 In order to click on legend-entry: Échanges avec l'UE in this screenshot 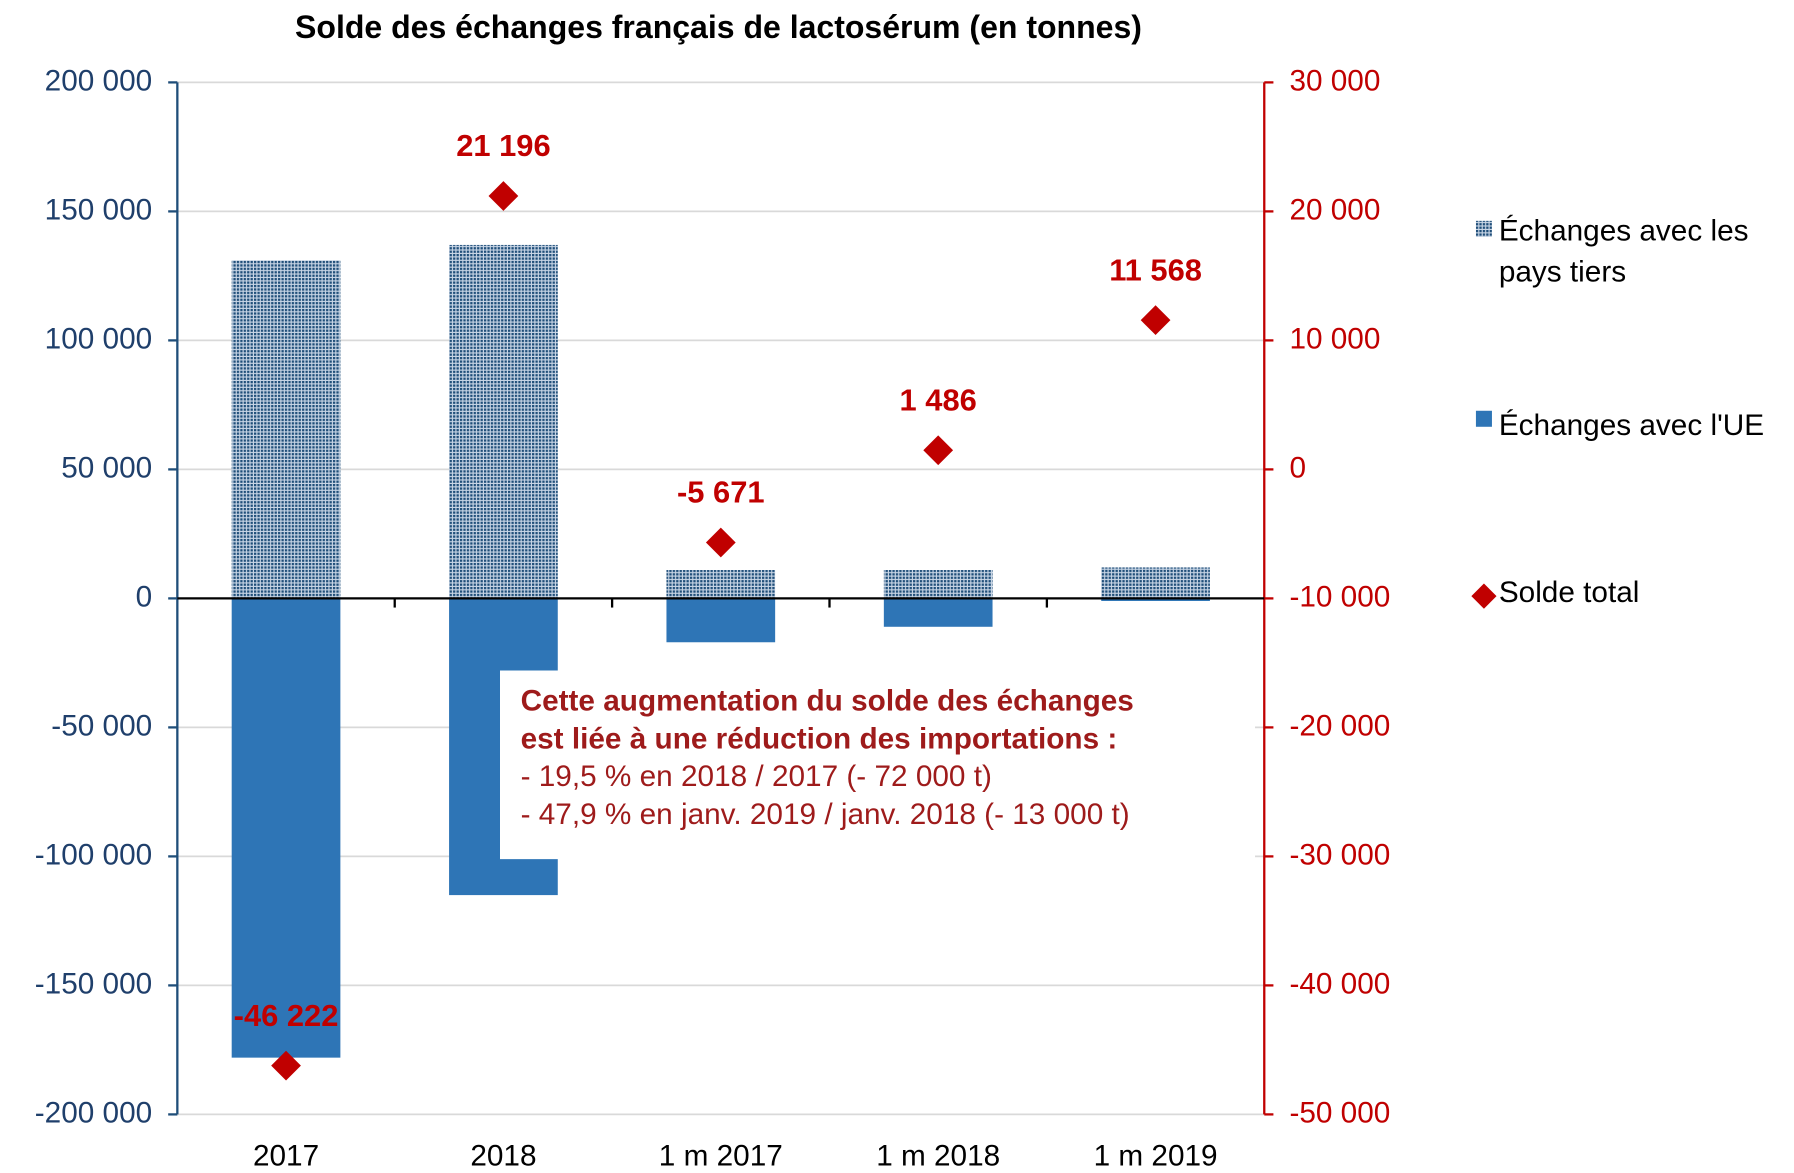, I will do `click(1631, 424)`.